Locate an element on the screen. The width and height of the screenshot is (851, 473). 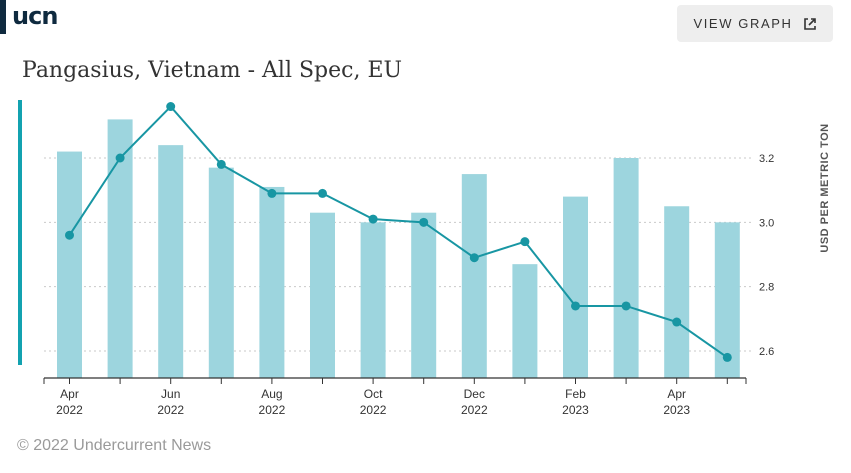
y-tick-label: 2.8 is located at coordinates (766, 288).